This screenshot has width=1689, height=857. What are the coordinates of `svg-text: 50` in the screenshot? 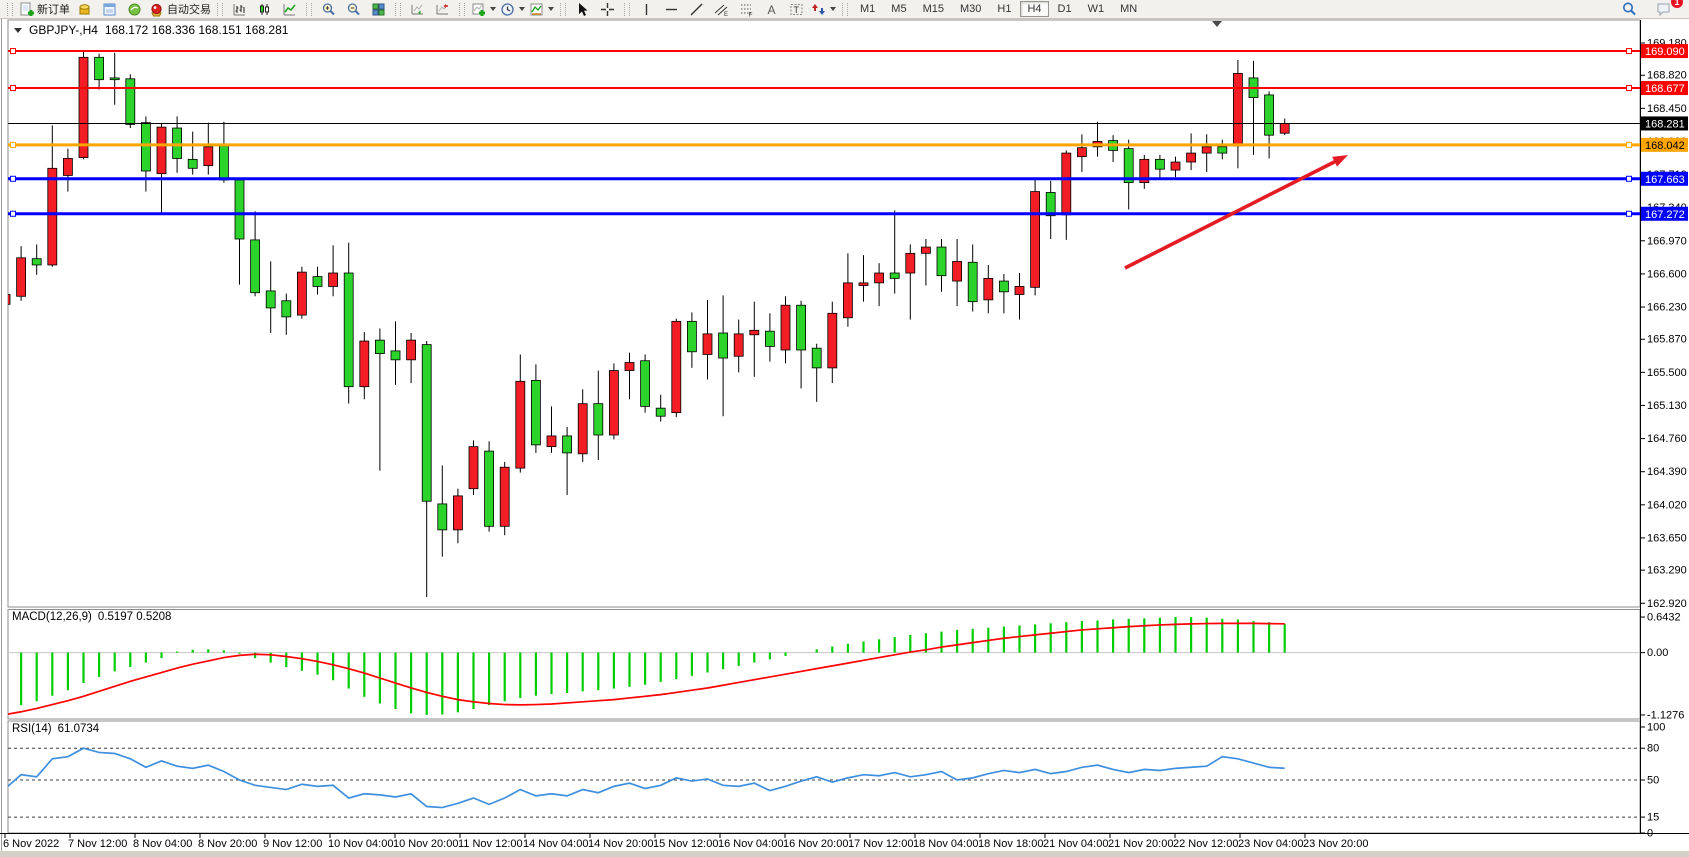 It's located at (1653, 781).